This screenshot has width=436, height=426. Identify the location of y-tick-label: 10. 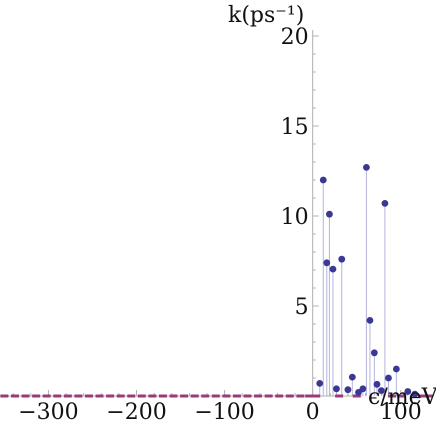
(295, 217).